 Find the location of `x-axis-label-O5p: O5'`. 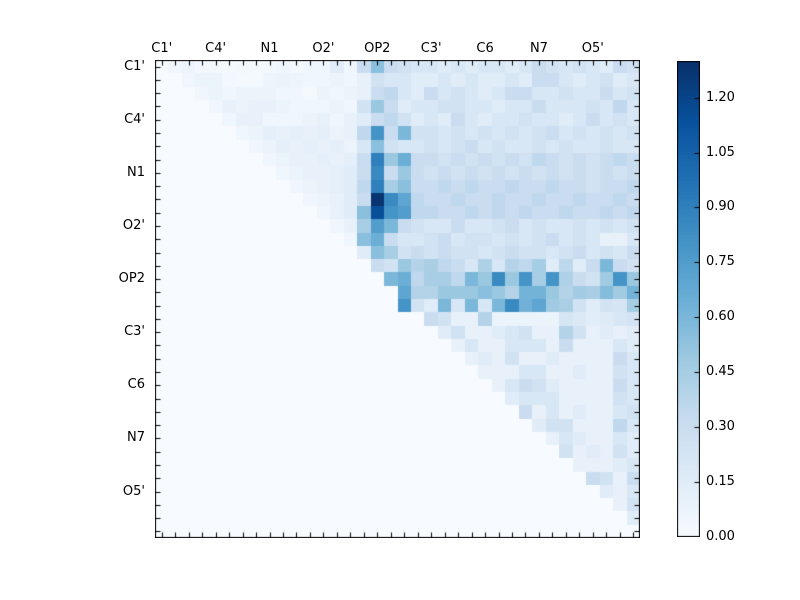

x-axis-label-O5p: O5' is located at coordinates (592, 48).